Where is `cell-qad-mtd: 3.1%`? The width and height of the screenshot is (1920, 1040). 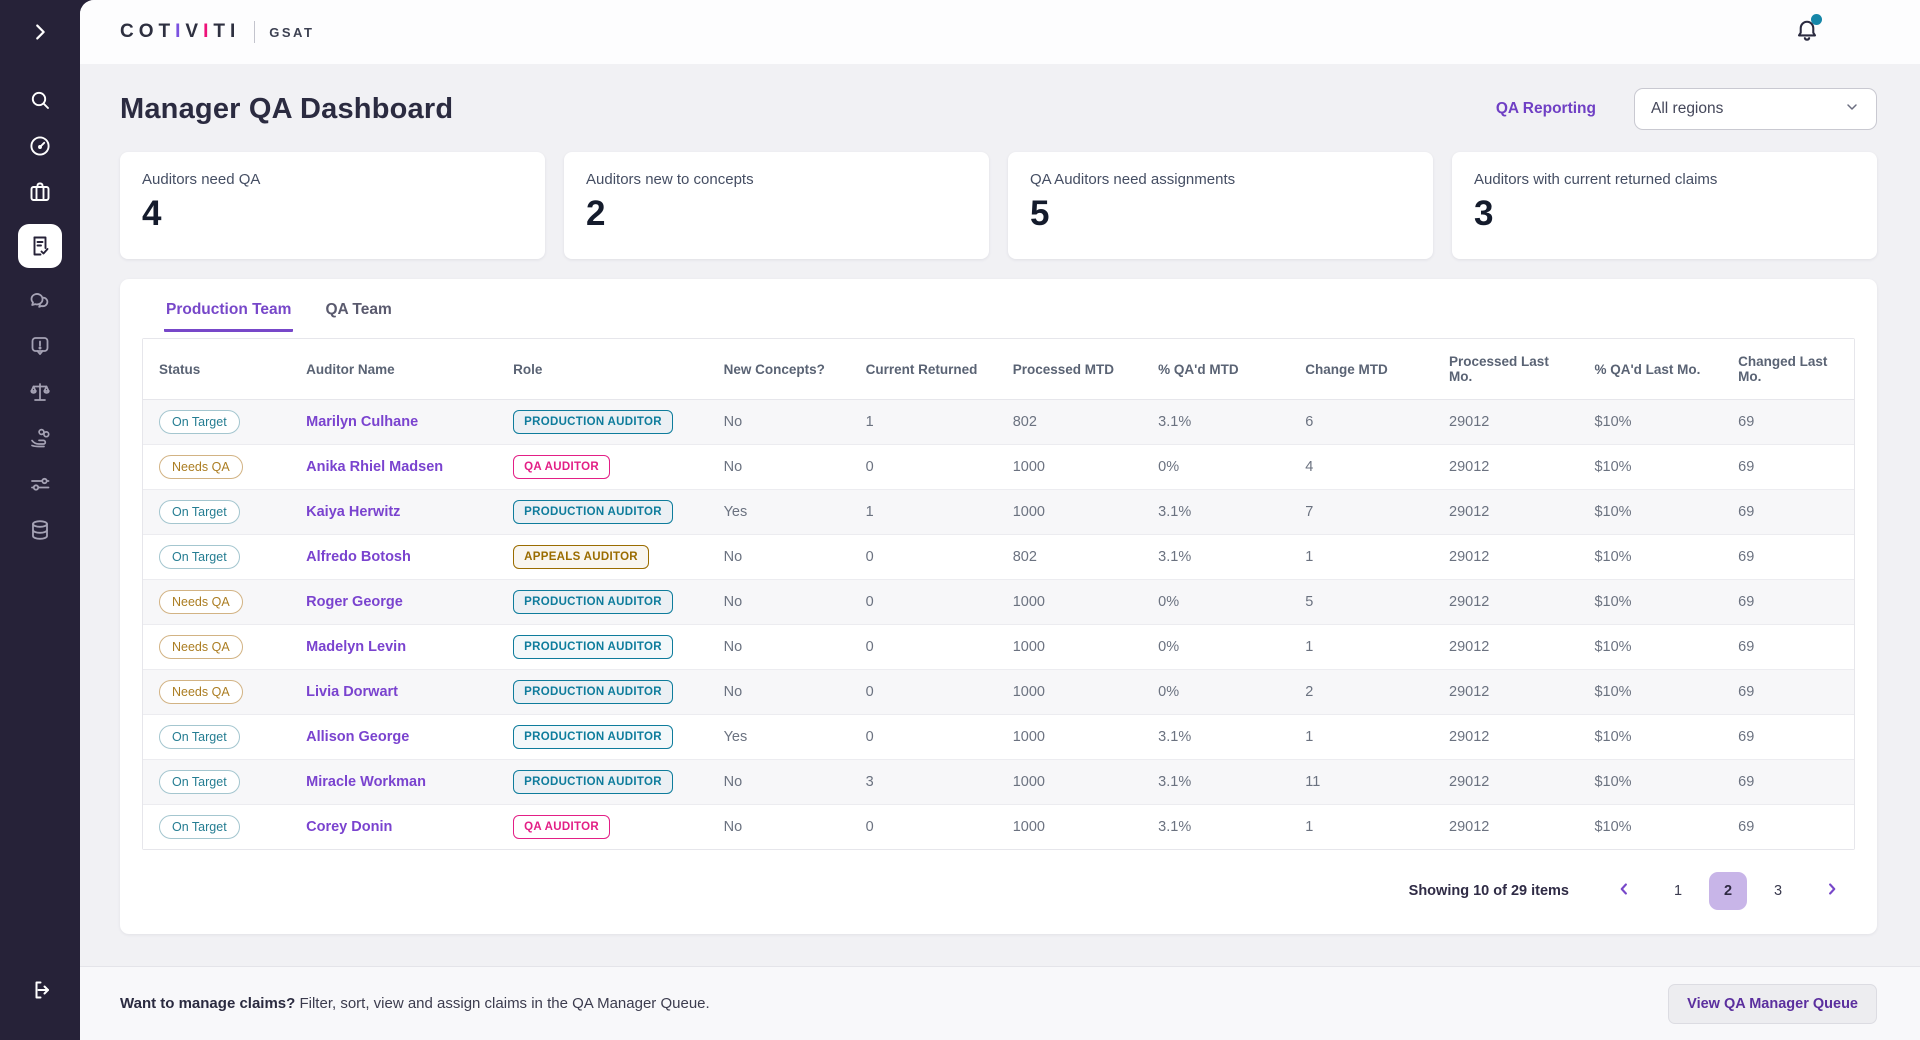
cell-qad-mtd: 3.1% is located at coordinates (1216, 737).